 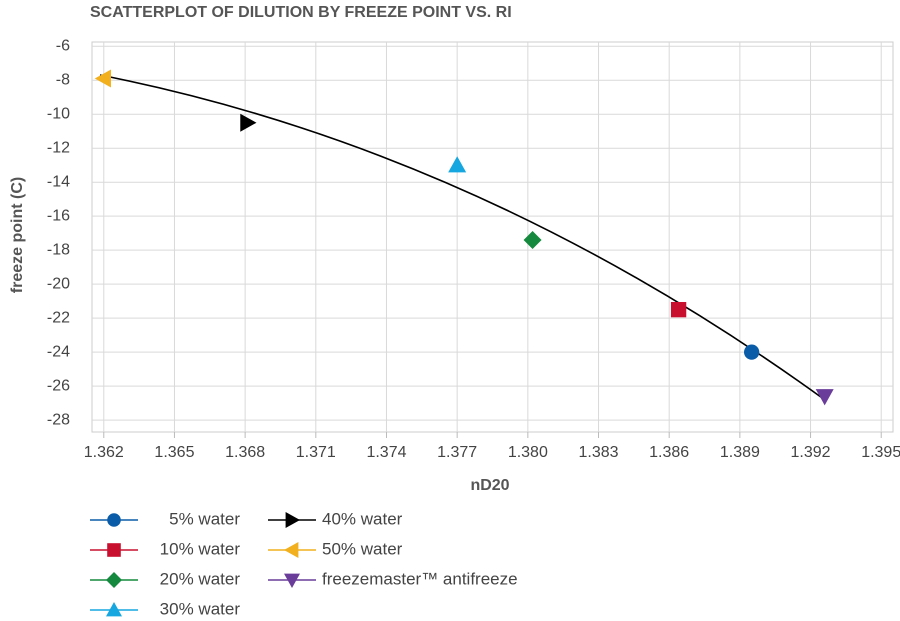 I want to click on legend-label: freezemaster™ antifreeze, so click(x=420, y=578).